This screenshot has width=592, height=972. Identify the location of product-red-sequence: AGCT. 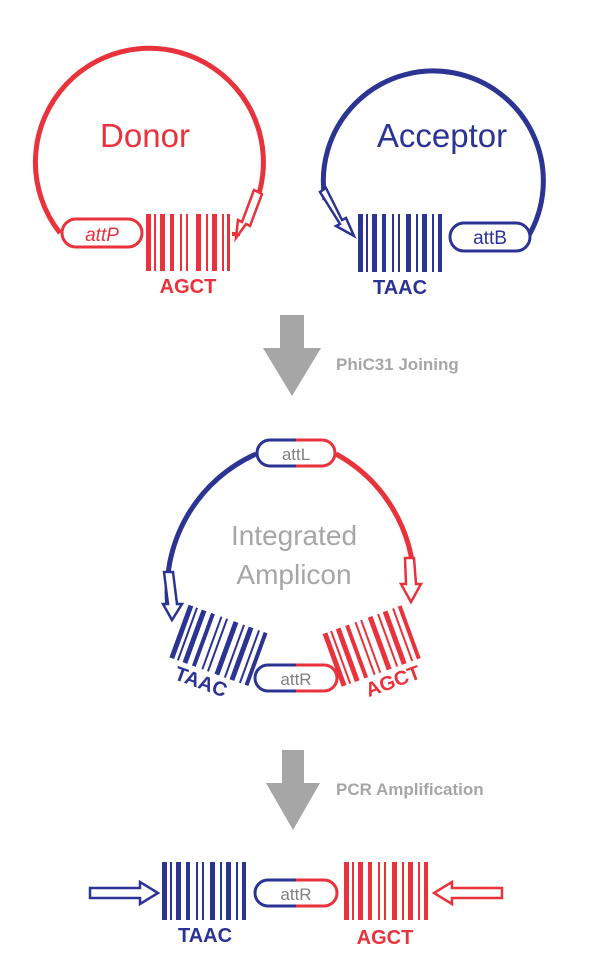
(385, 938).